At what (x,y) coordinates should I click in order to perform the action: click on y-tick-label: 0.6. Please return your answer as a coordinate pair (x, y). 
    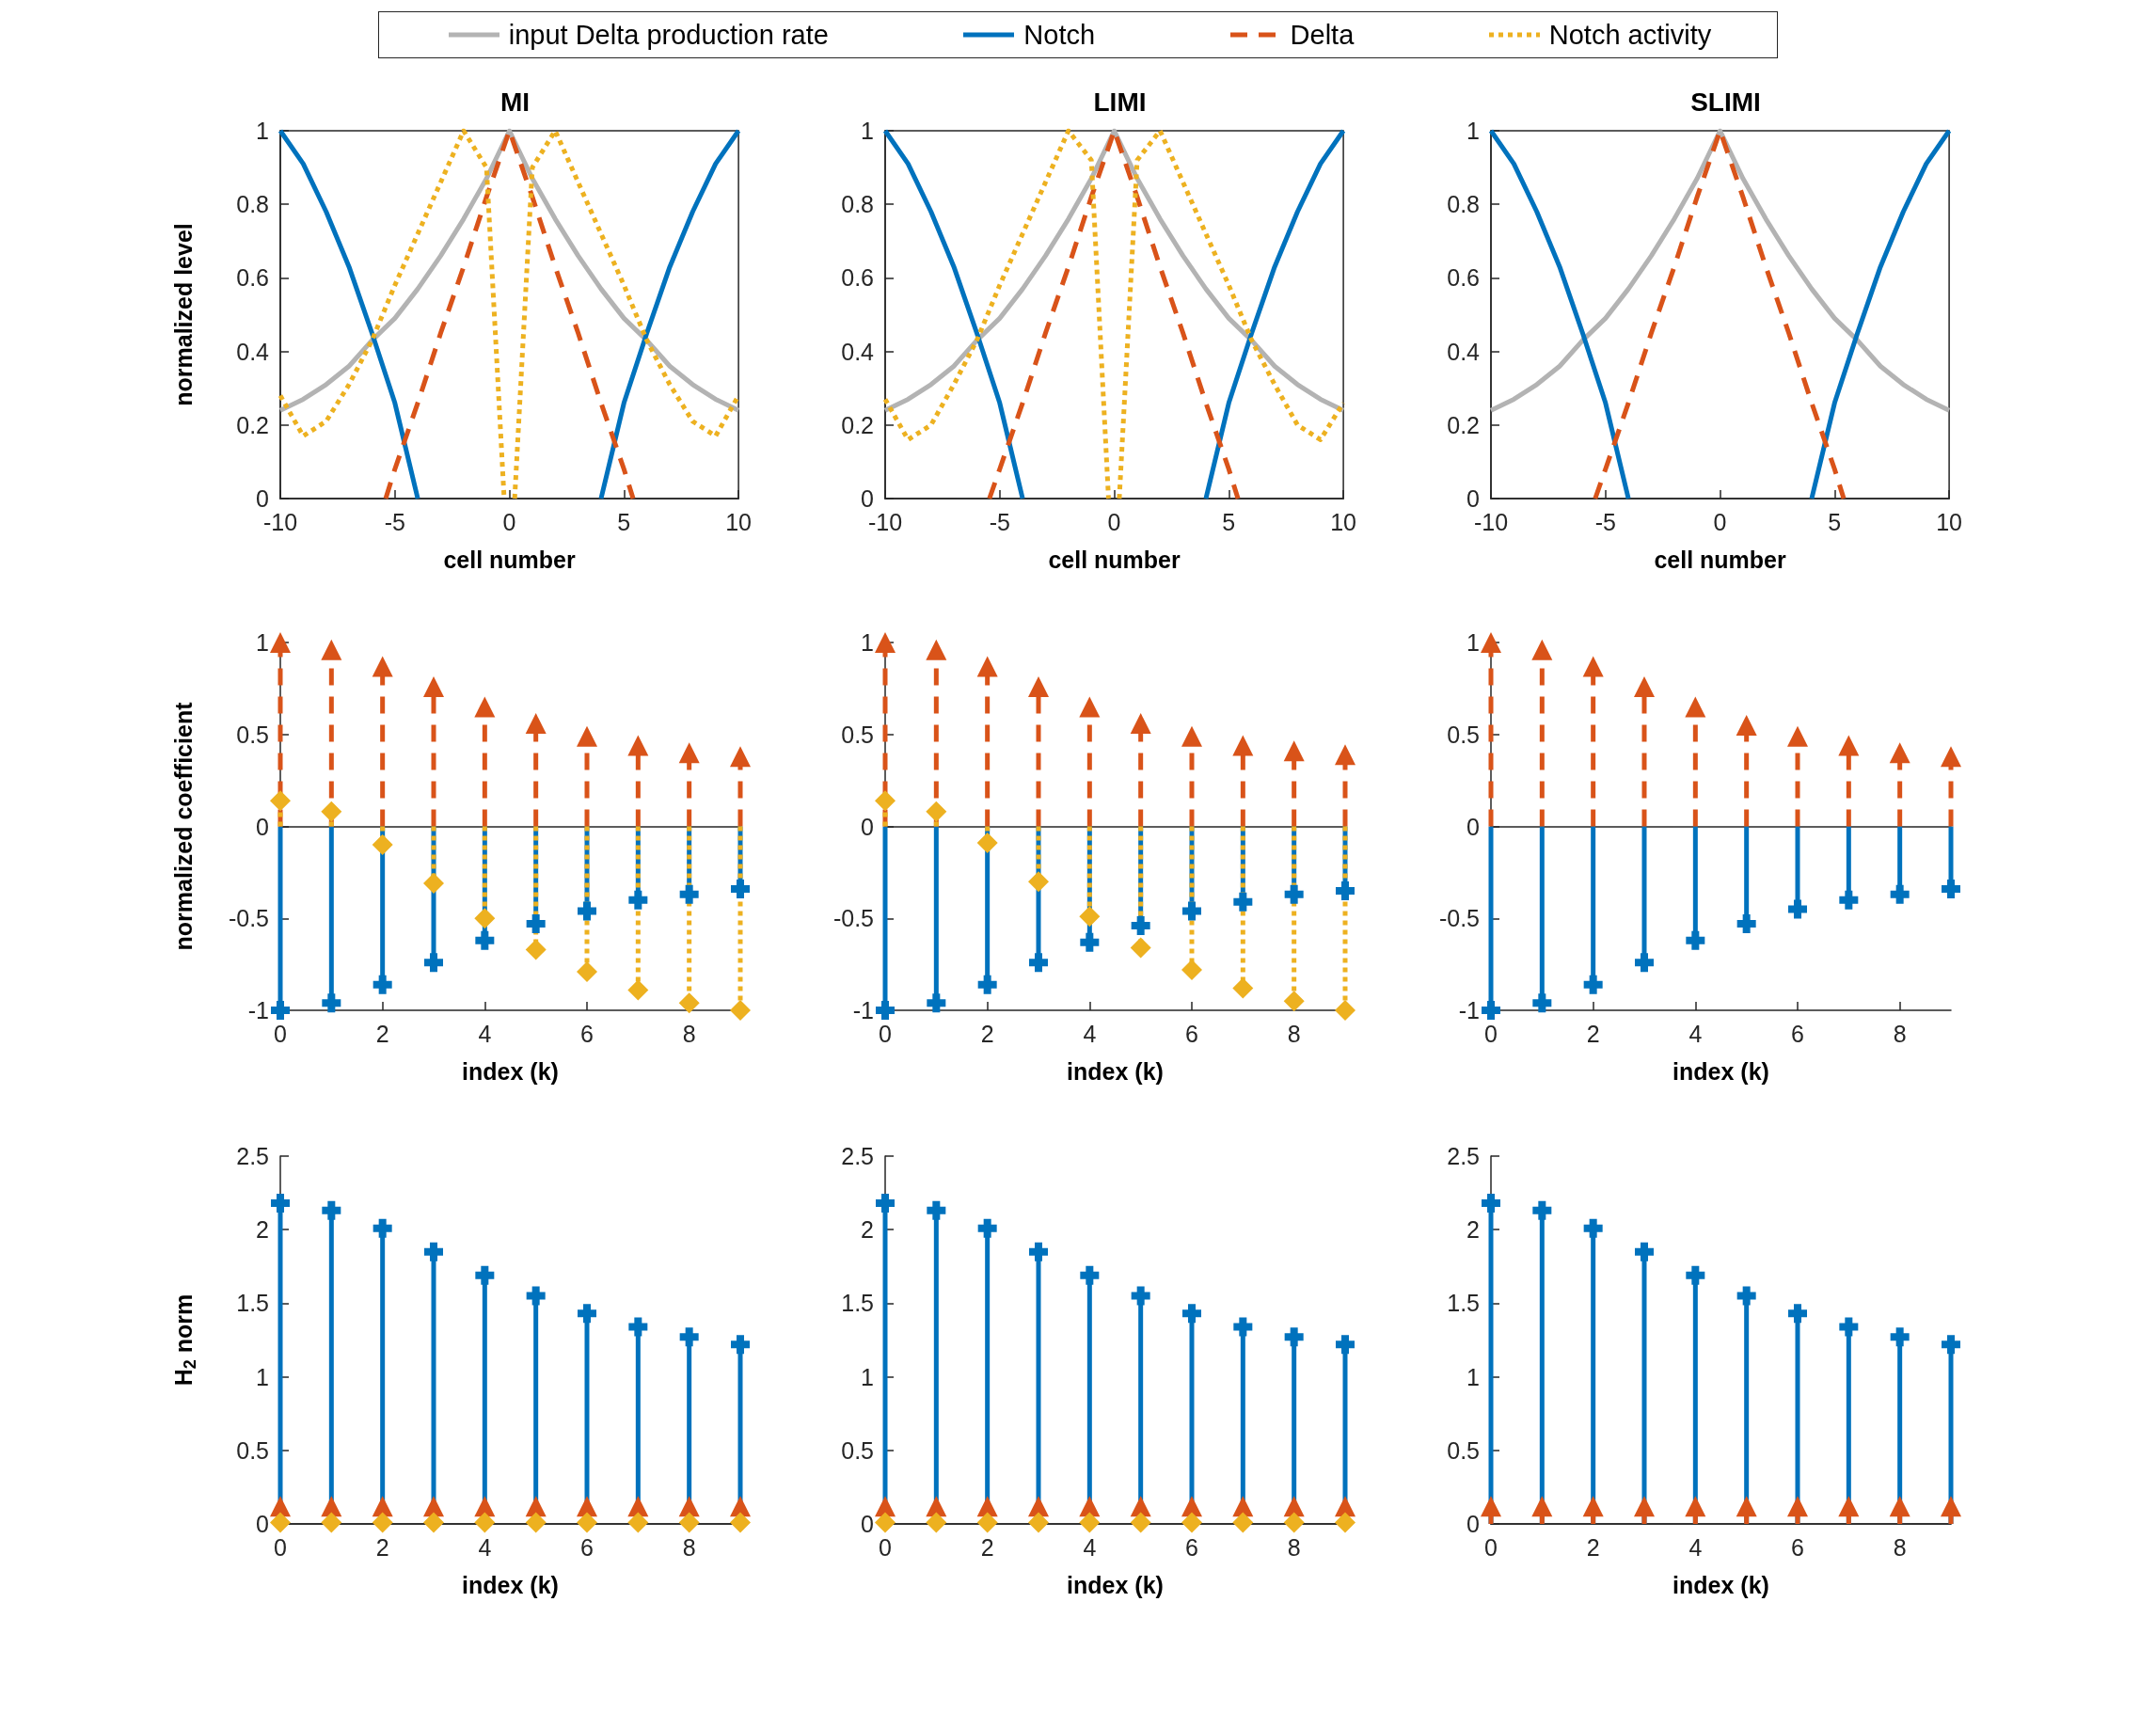
    Looking at the image, I should click on (252, 278).